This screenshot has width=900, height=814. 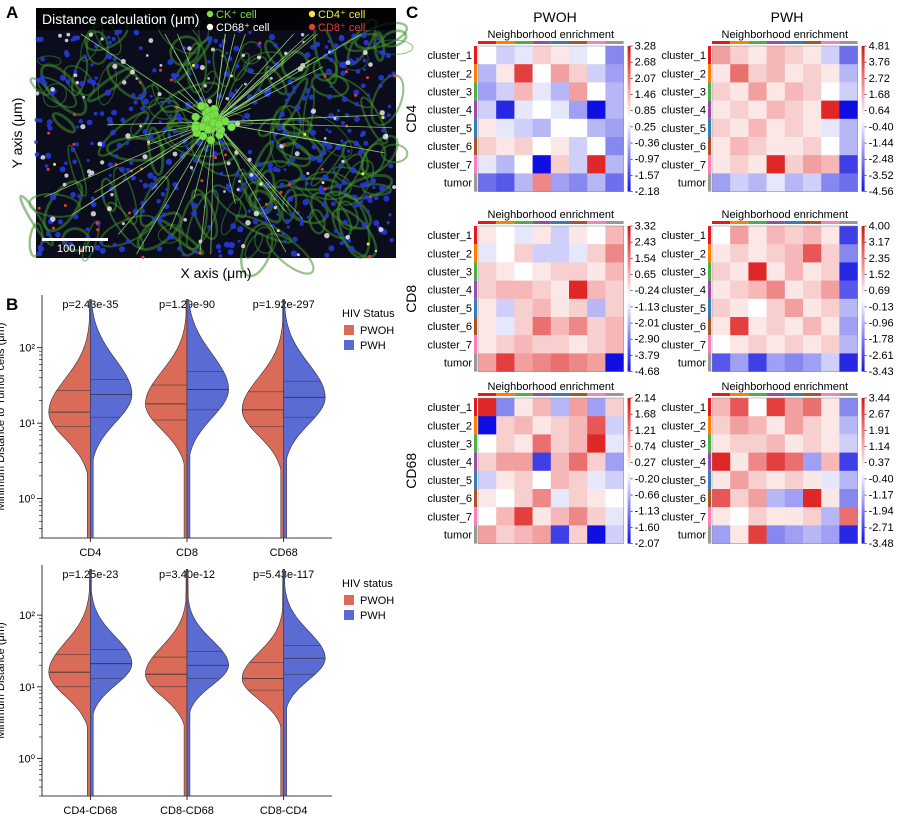 I want to click on colorbar, so click(x=863, y=119).